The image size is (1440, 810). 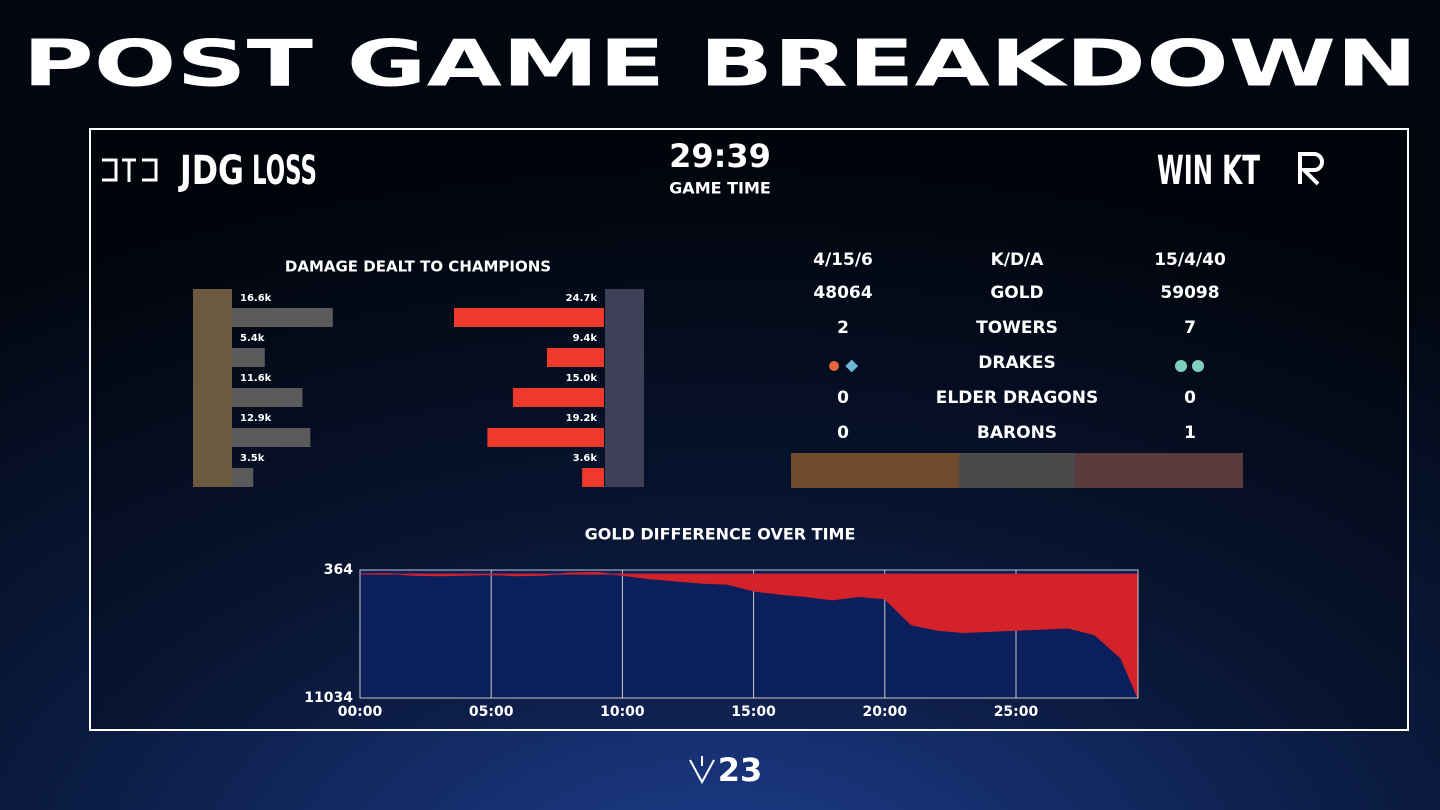 What do you see at coordinates (1017, 470) in the screenshot?
I see `ban-portraits` at bounding box center [1017, 470].